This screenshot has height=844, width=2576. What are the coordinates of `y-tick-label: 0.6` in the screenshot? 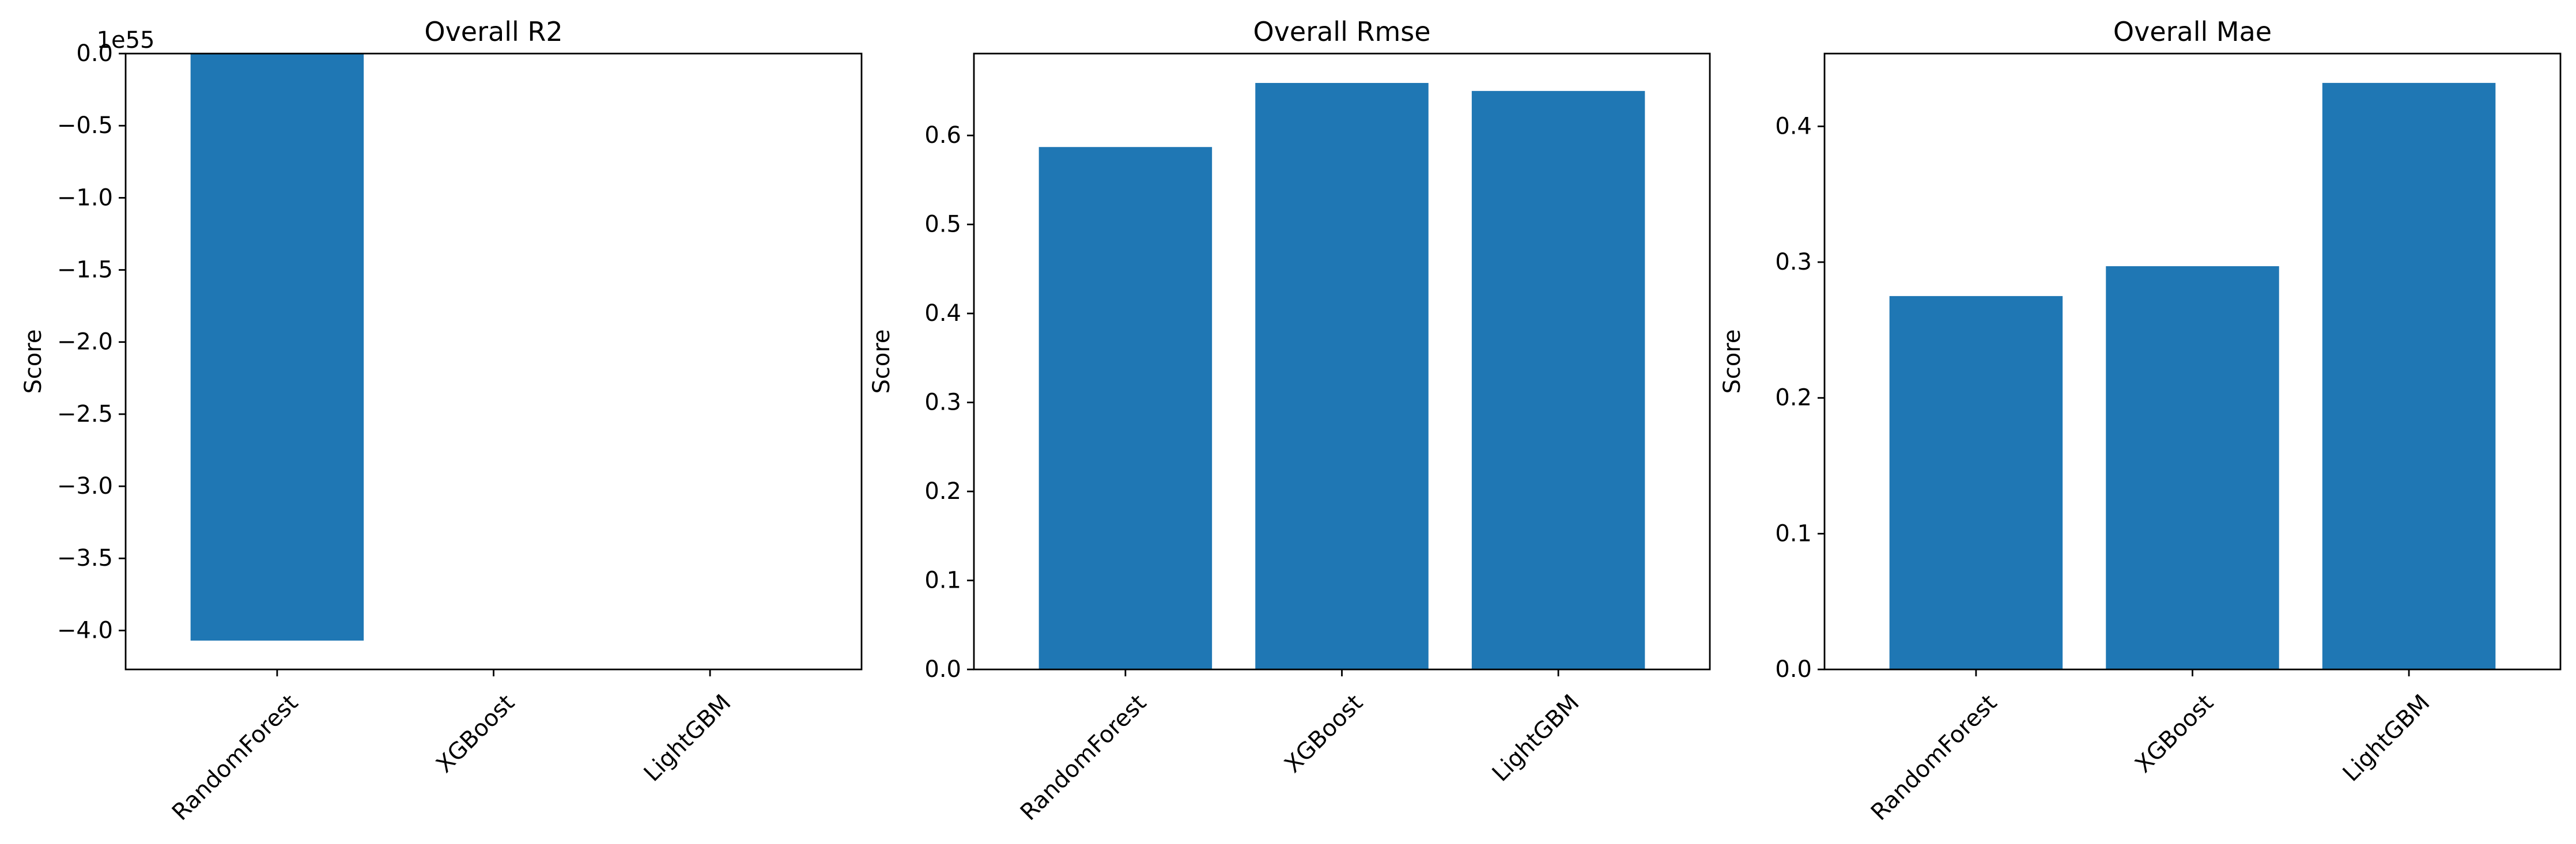 It's located at (943, 135).